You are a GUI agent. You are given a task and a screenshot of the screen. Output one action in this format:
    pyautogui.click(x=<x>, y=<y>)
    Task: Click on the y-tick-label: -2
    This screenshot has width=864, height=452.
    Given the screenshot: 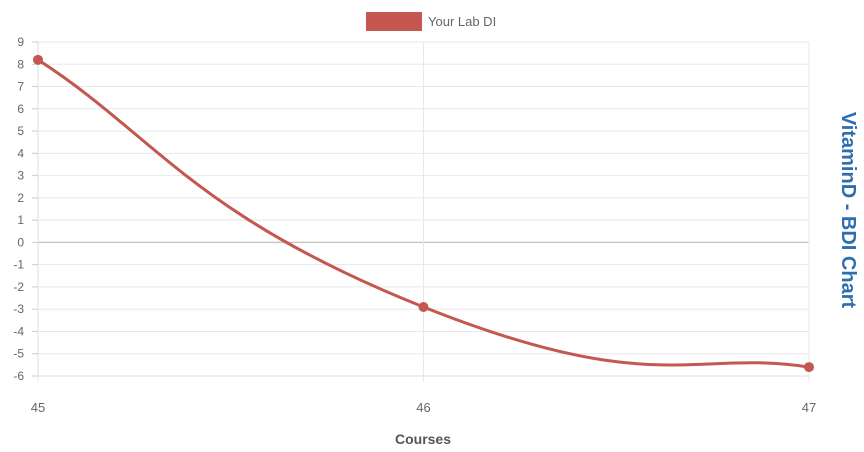 What is the action you would take?
    pyautogui.click(x=18, y=287)
    